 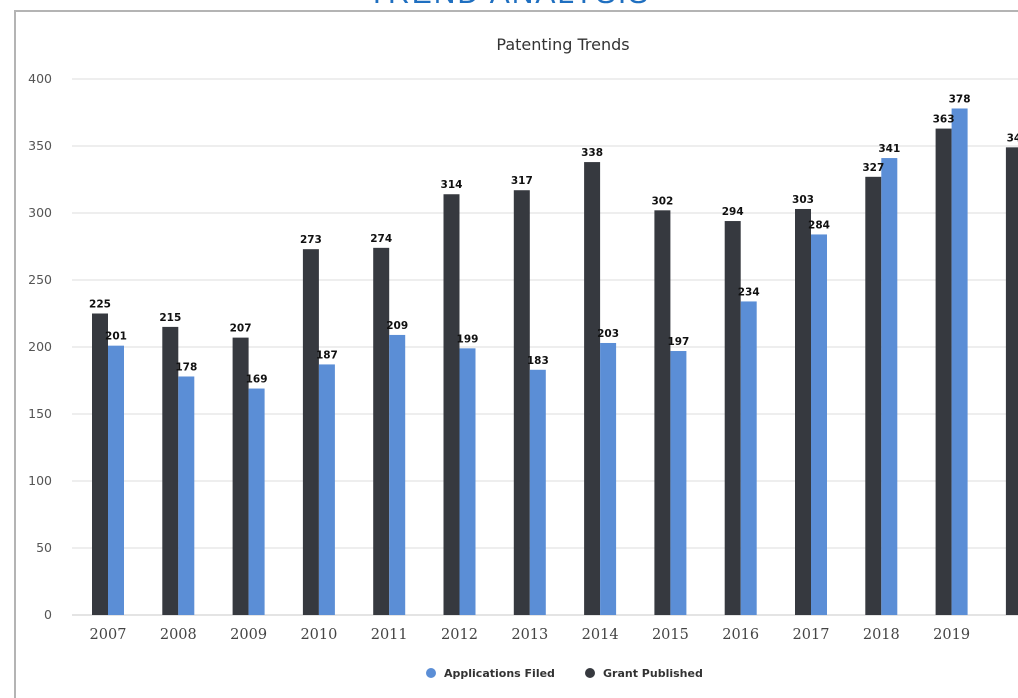 What do you see at coordinates (881, 635) in the screenshot?
I see `x-tick-label: 2018` at bounding box center [881, 635].